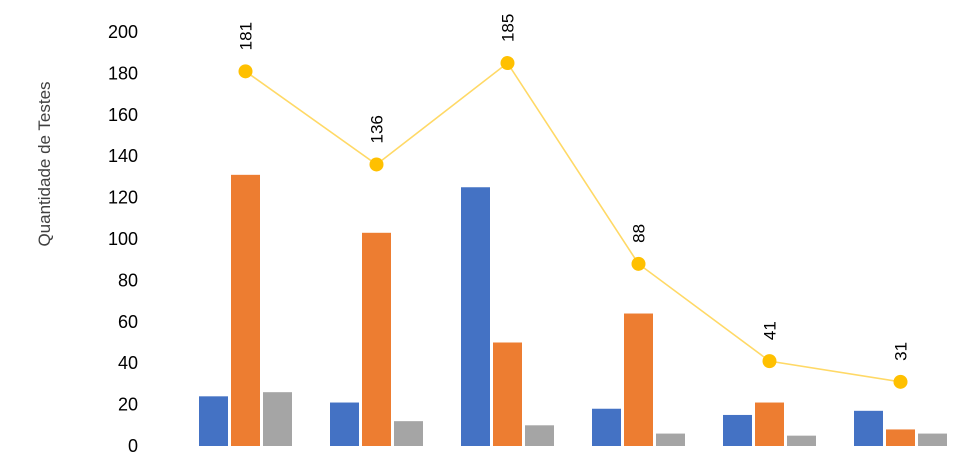 This screenshot has width=966, height=455. Describe the element at coordinates (507, 394) in the screenshot. I see `bar-s2-c3` at that location.